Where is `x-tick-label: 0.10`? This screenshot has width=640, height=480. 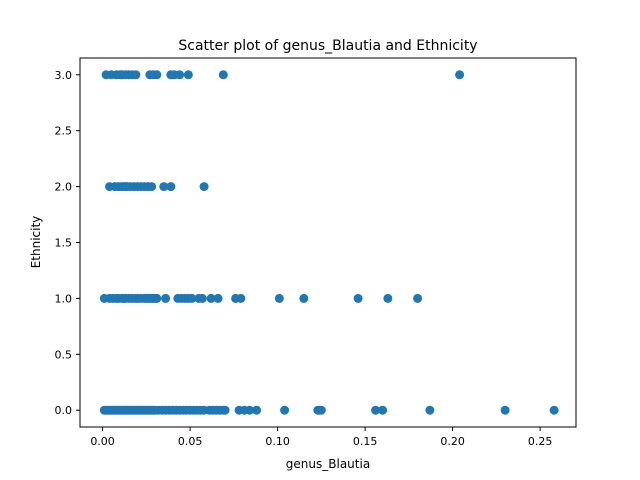 x-tick-label: 0.10 is located at coordinates (277, 441).